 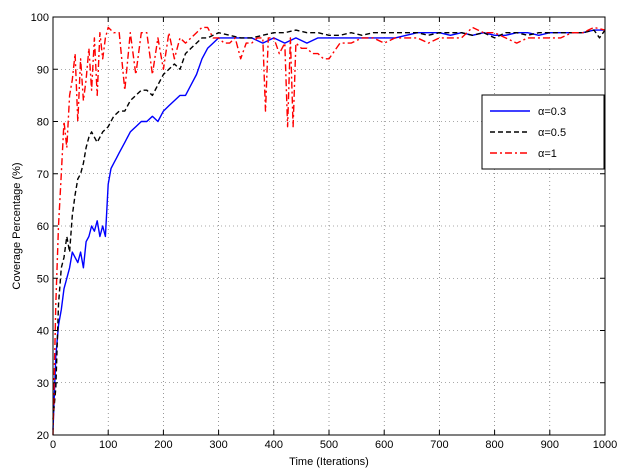 I want to click on y-tick-label: 90, so click(x=43, y=70).